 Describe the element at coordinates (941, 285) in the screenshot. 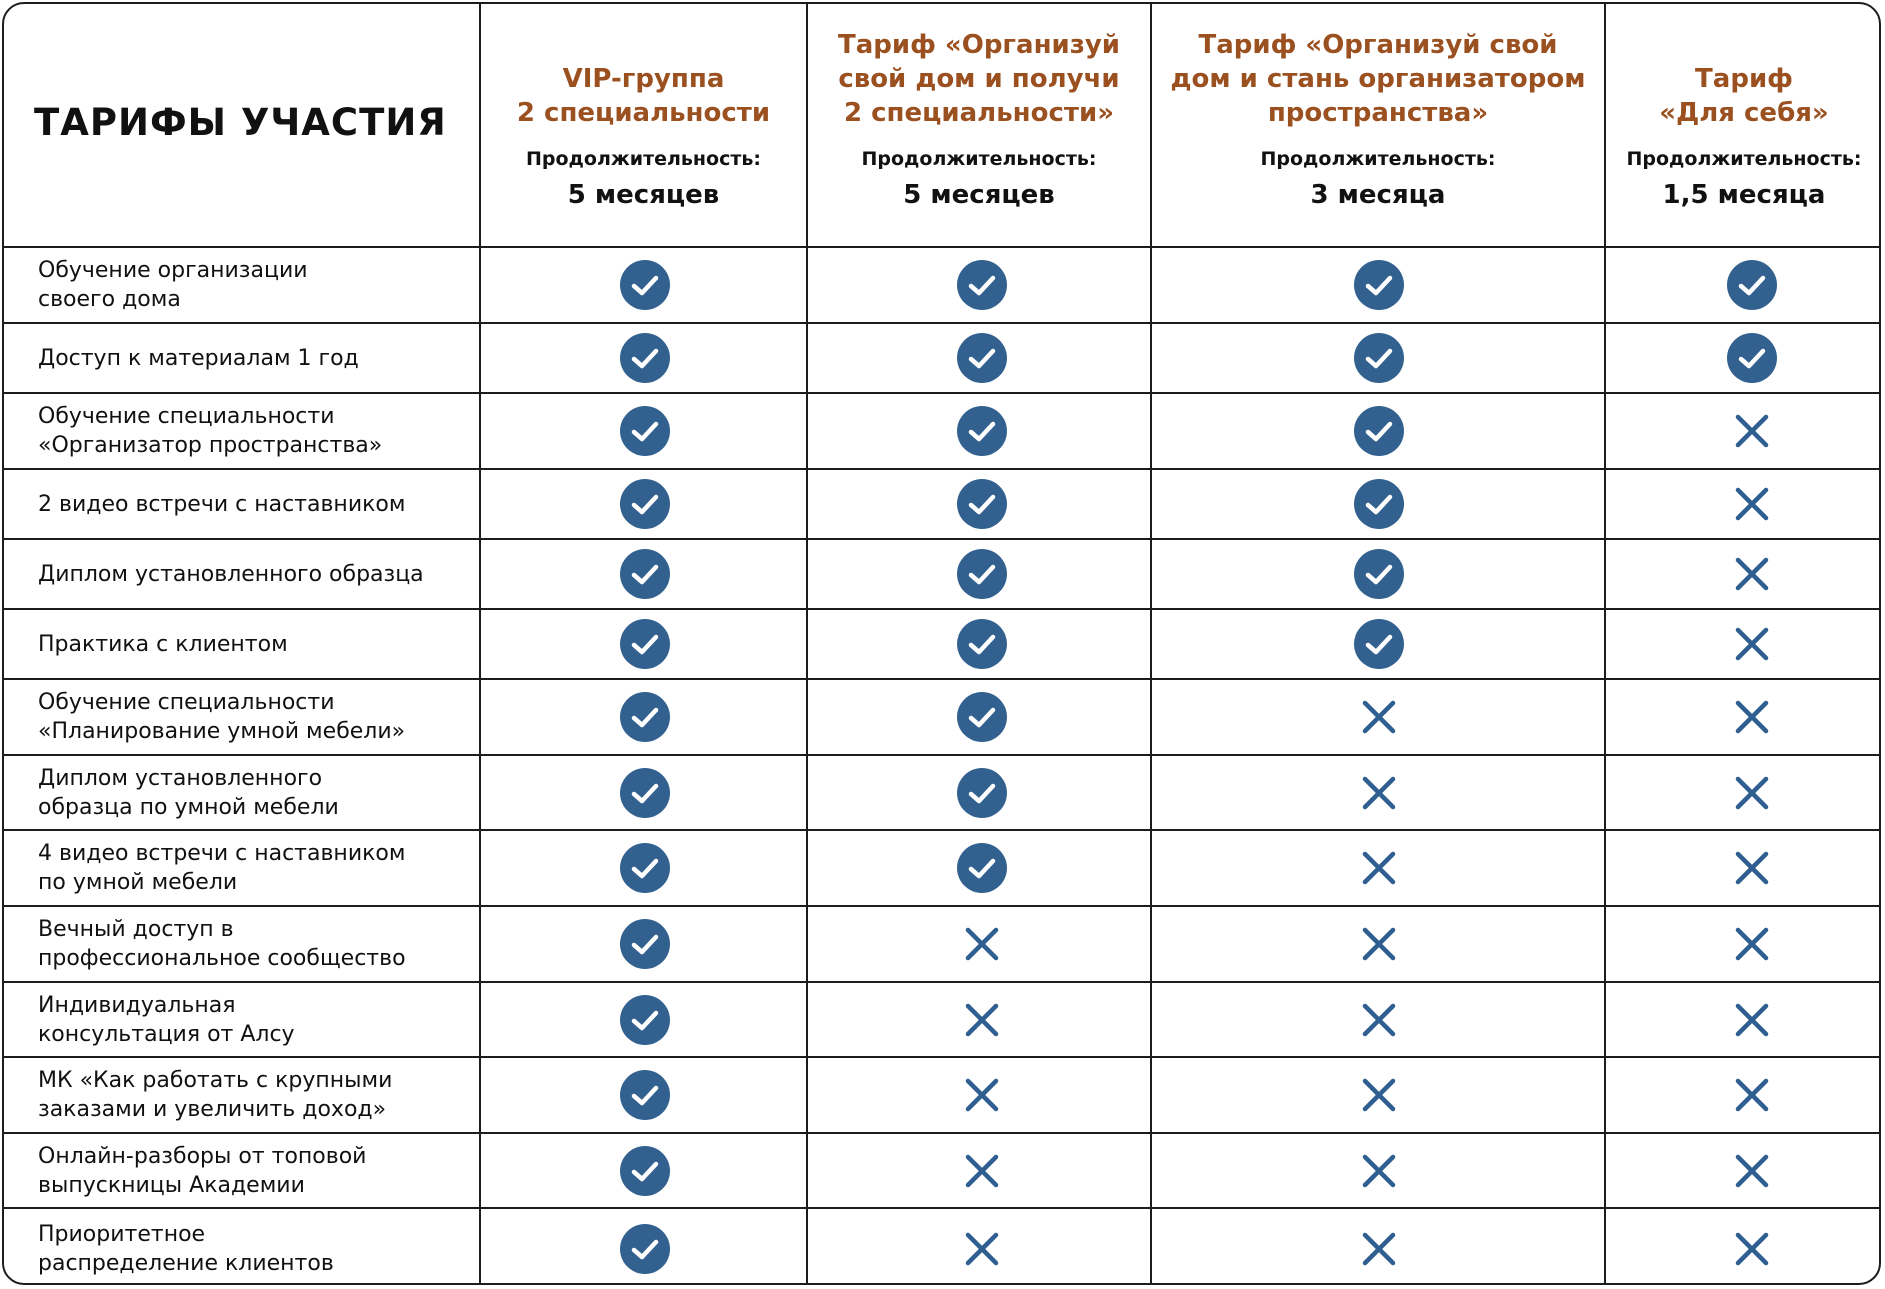

I see `table-row: Обучение организации своего дома` at that location.